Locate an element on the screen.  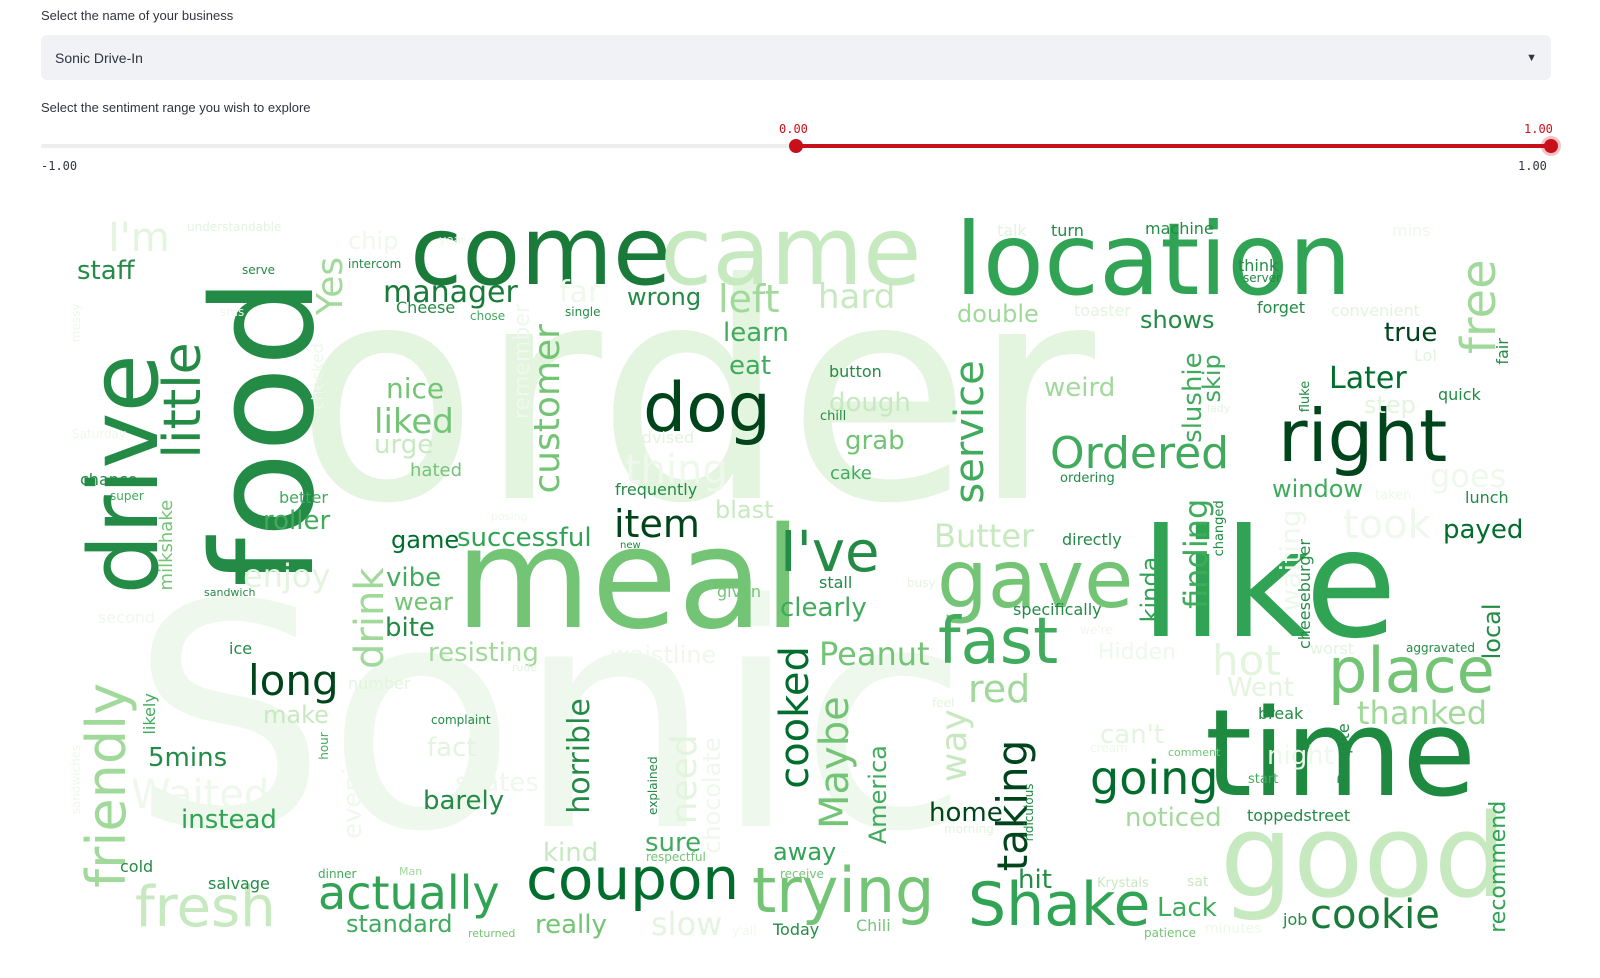
slider-high-thumb is located at coordinates (1551, 146).